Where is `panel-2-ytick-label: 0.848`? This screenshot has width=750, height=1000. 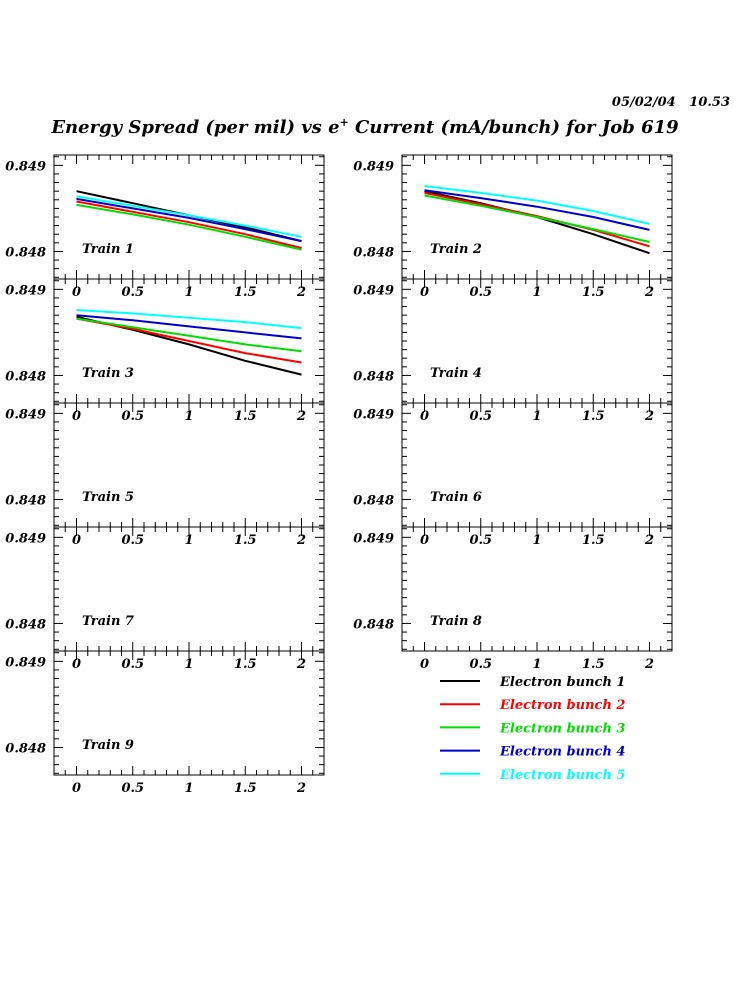 panel-2-ytick-label: 0.848 is located at coordinates (373, 252).